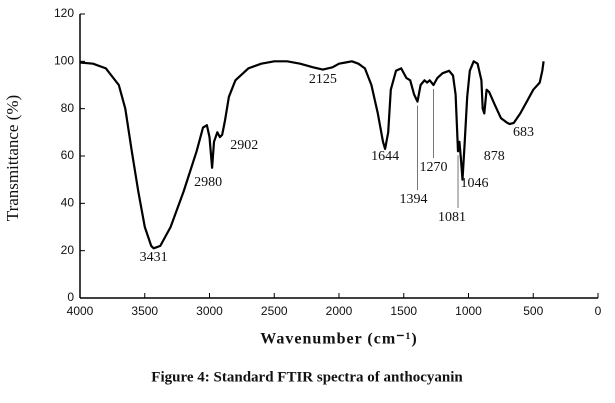 The width and height of the screenshot is (615, 403). Describe the element at coordinates (68, 250) in the screenshot. I see `y-tick-label: 20` at that location.